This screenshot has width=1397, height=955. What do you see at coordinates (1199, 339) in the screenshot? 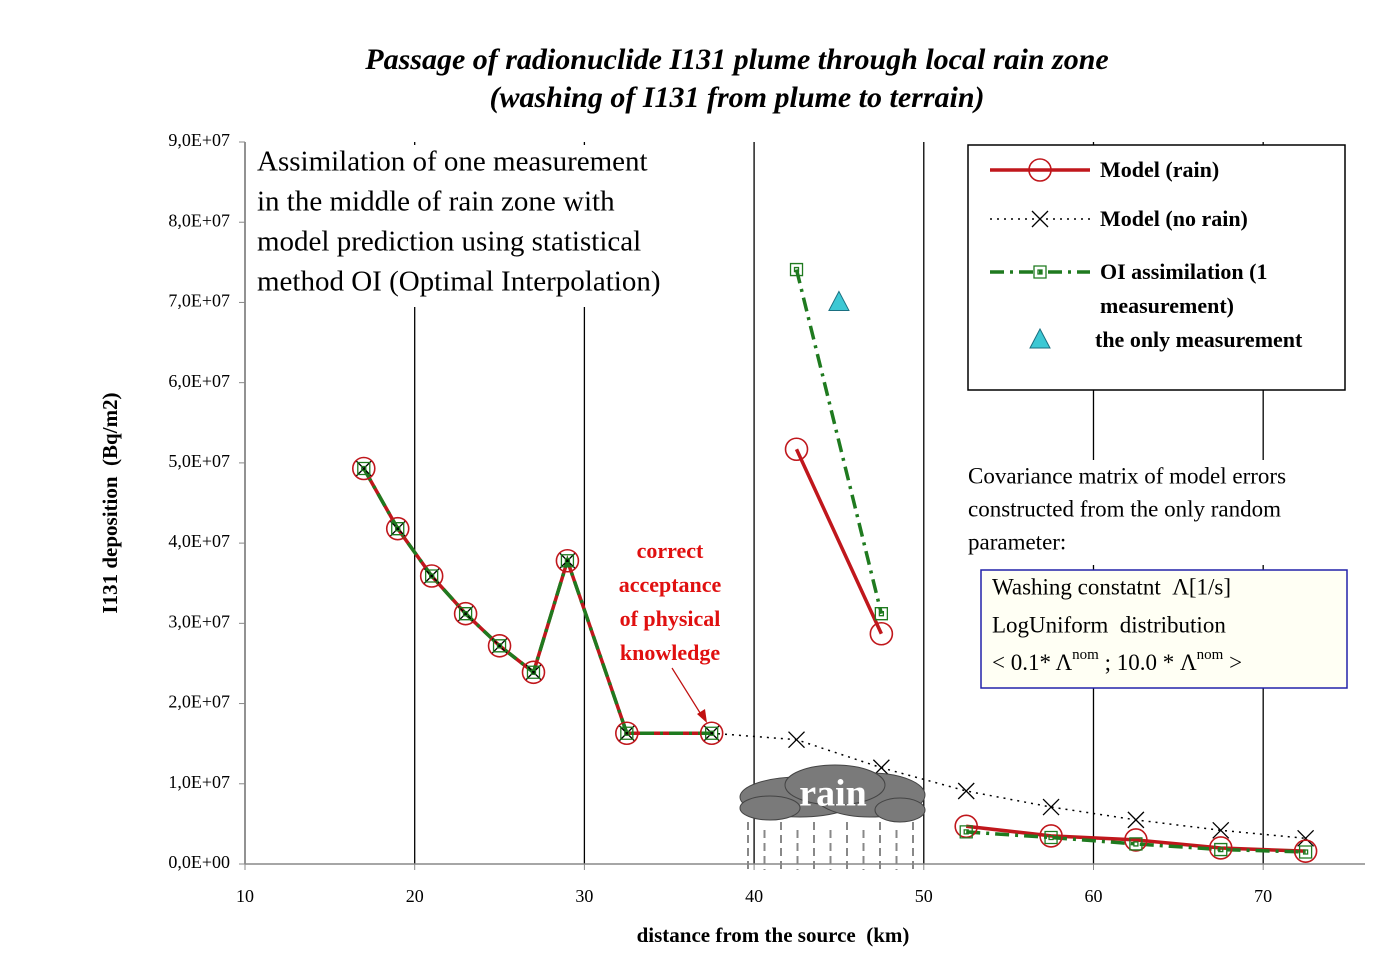
I see `legend-label: the only measurement` at bounding box center [1199, 339].